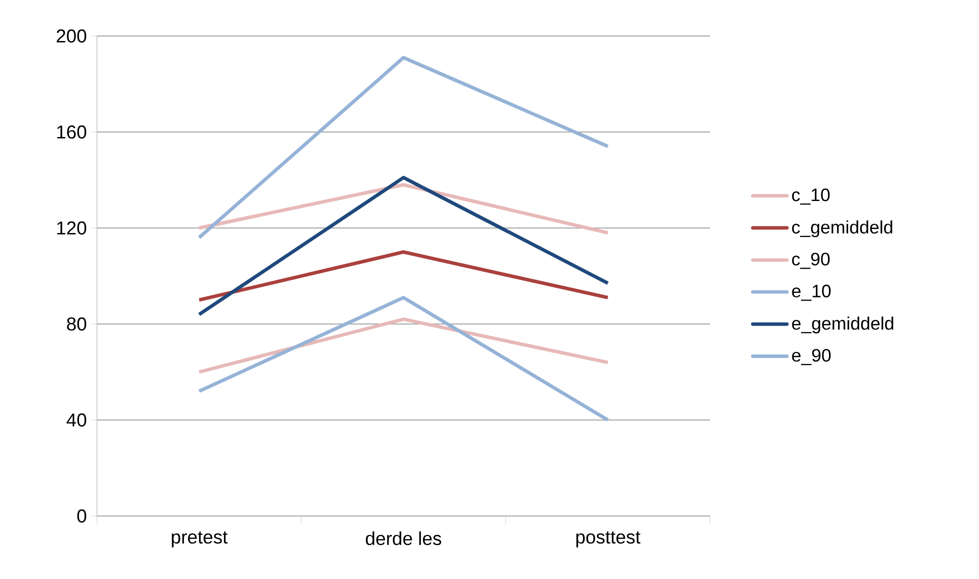  I want to click on y-tick-label: 120, so click(71, 228).